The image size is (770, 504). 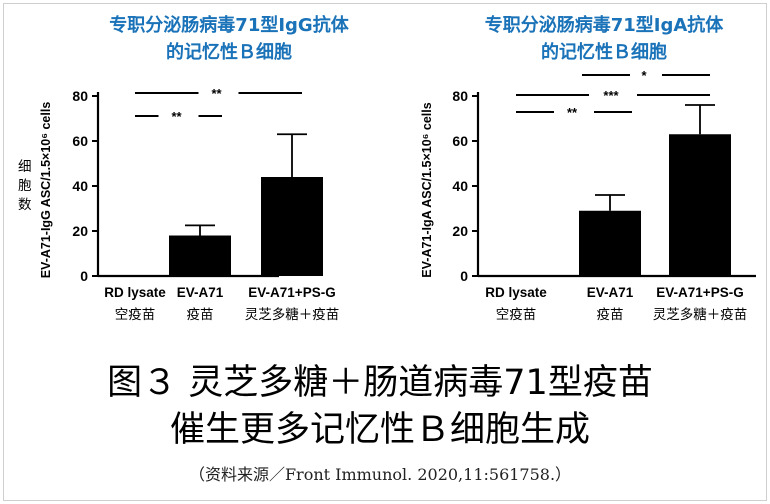 What do you see at coordinates (380, 430) in the screenshot?
I see `caption-line-2: 催生更多记忆性Ｂ细胞生成` at bounding box center [380, 430].